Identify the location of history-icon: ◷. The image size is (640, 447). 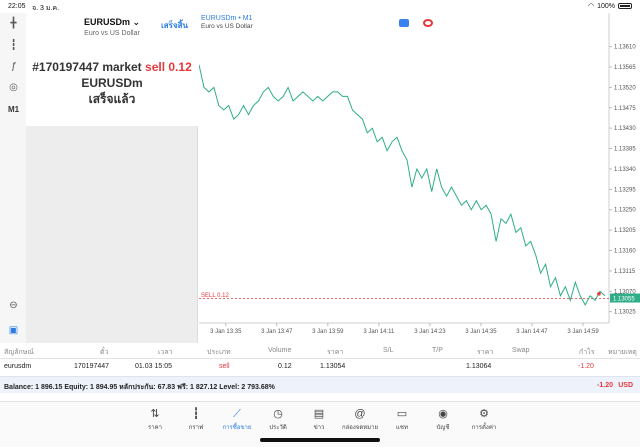
(278, 414).